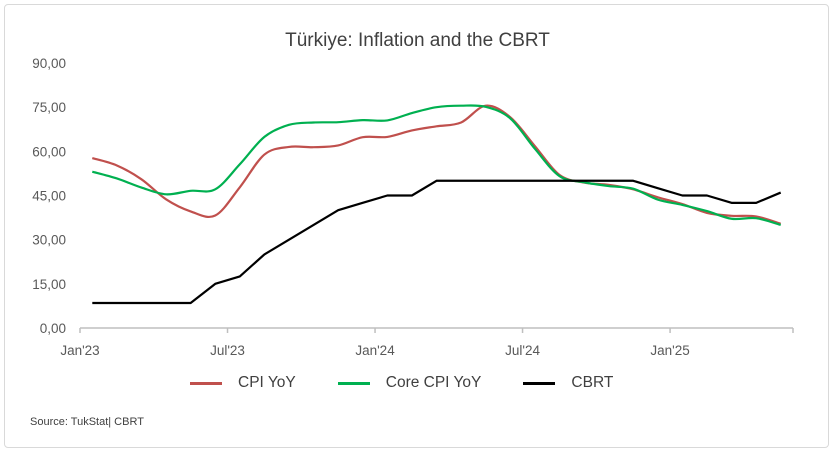 The width and height of the screenshot is (835, 452). I want to click on x-axis: Jan'23 Jul'23 Jan'24 Jul'24 Jan'25, so click(427, 342).